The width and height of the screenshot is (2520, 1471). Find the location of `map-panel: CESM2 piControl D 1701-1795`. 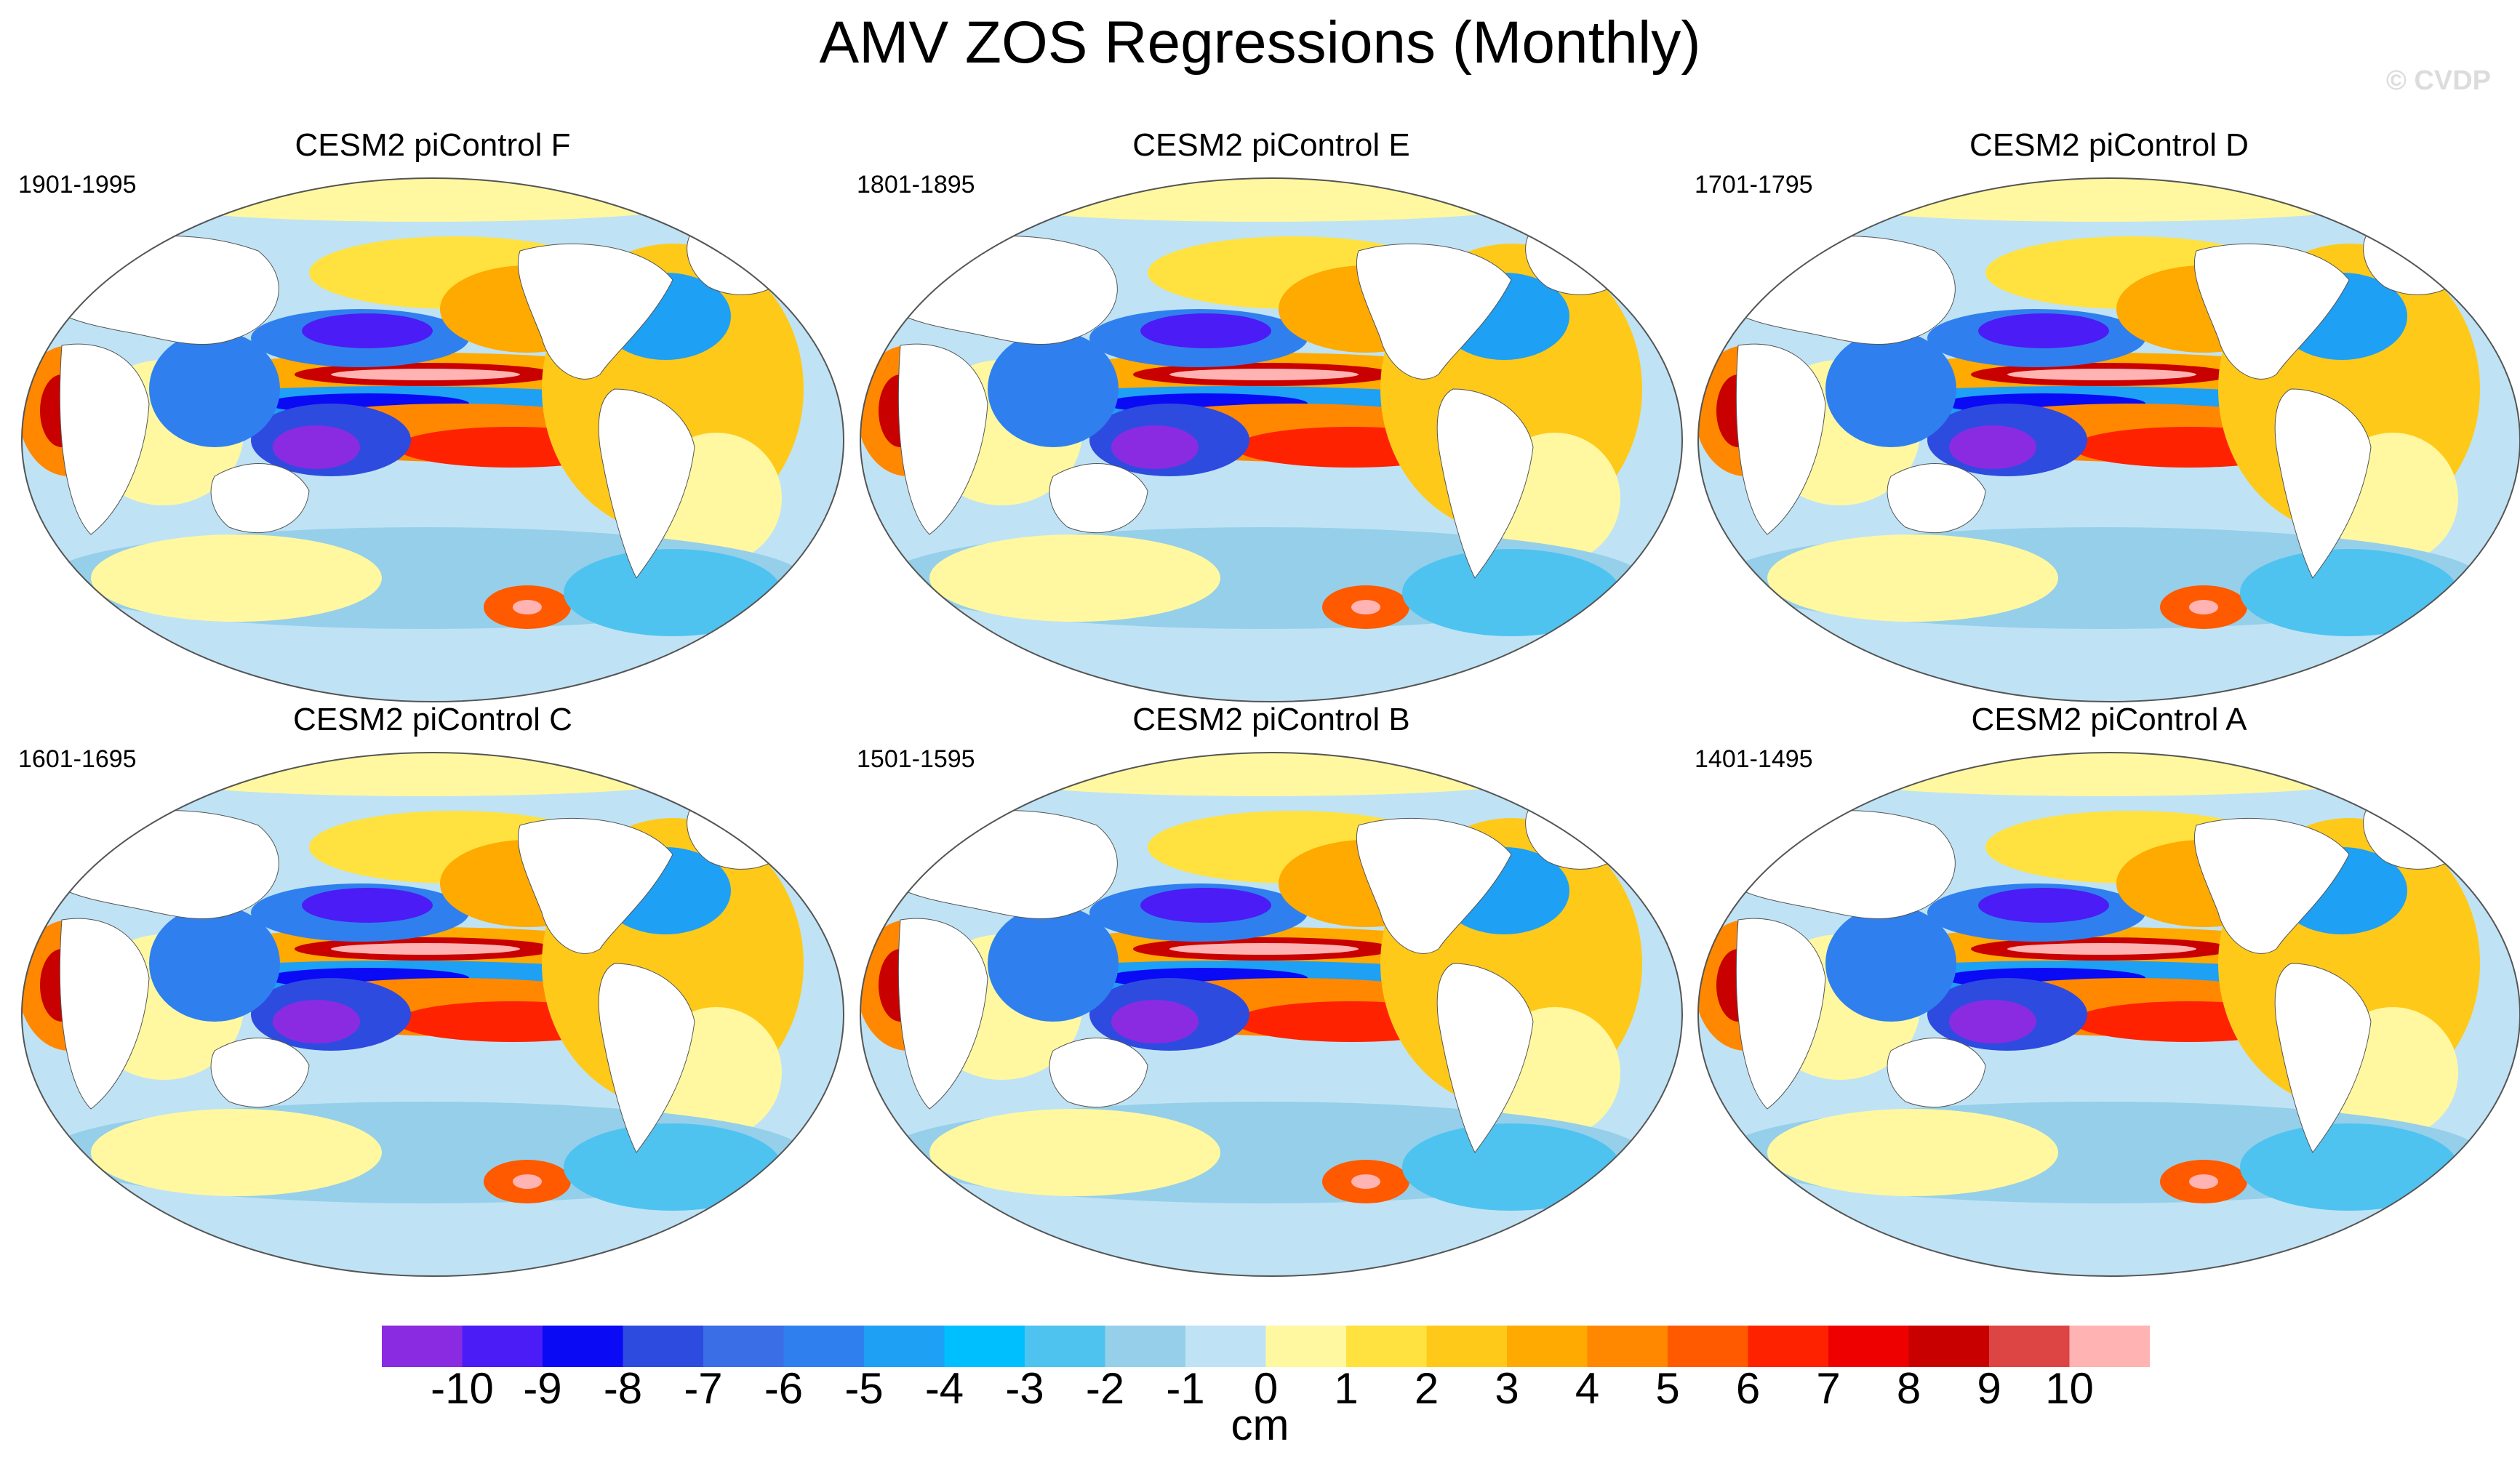

map-panel: CESM2 piControl D 1701-1795 is located at coordinates (2107, 418).